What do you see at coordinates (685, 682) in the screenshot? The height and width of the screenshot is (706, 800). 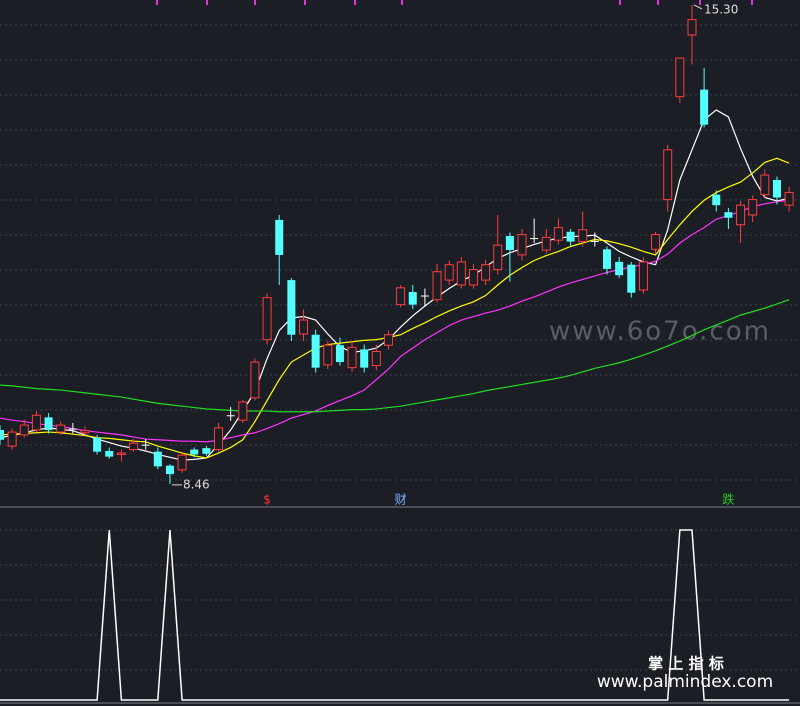 I see `watermark: www.palmindex.com` at bounding box center [685, 682].